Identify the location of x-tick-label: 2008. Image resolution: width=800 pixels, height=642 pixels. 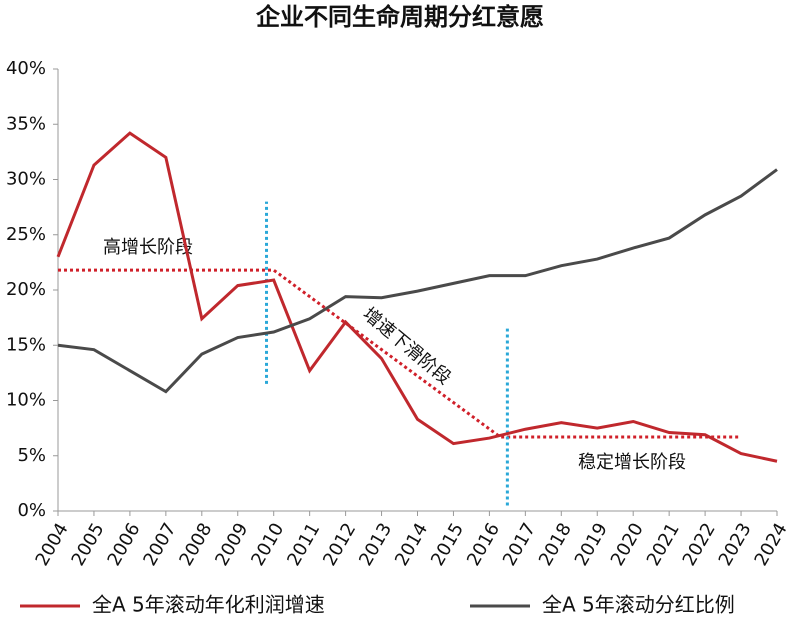
(195, 545).